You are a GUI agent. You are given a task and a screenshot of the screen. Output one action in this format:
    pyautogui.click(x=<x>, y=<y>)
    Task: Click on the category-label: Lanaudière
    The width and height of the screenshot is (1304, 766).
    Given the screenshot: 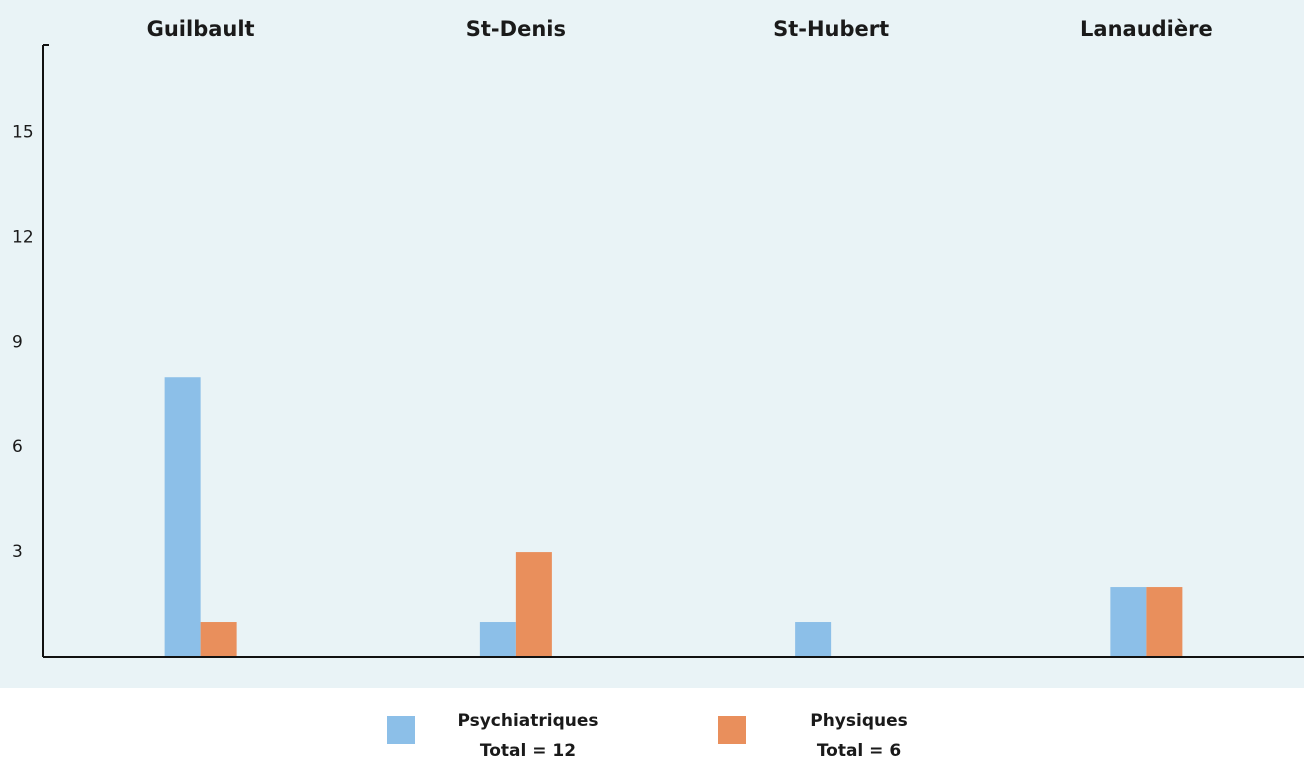 What is the action you would take?
    pyautogui.click(x=1146, y=29)
    